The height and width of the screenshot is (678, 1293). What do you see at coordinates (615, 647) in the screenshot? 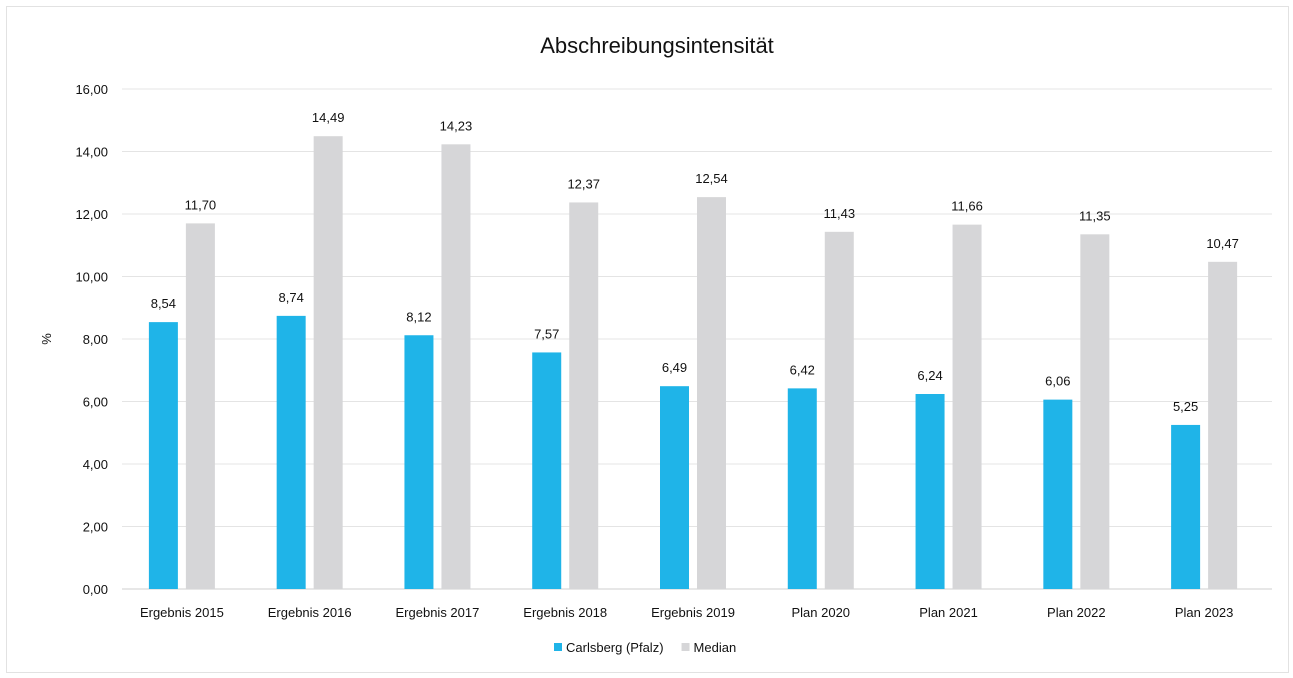
I see `legend-label: Carlsberg (Pfalz)` at bounding box center [615, 647].